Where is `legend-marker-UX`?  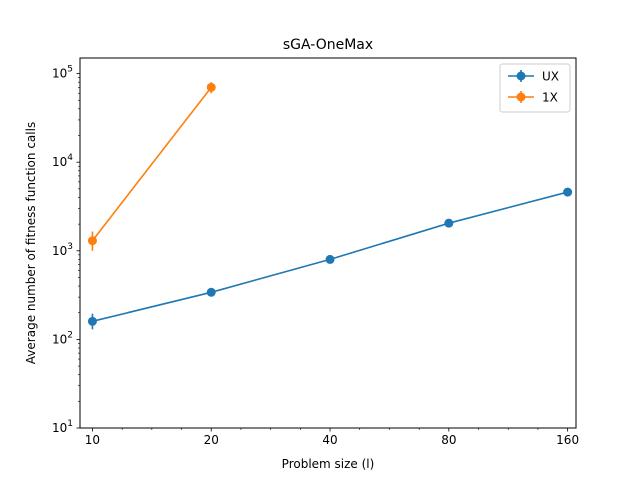 legend-marker-UX is located at coordinates (521, 76).